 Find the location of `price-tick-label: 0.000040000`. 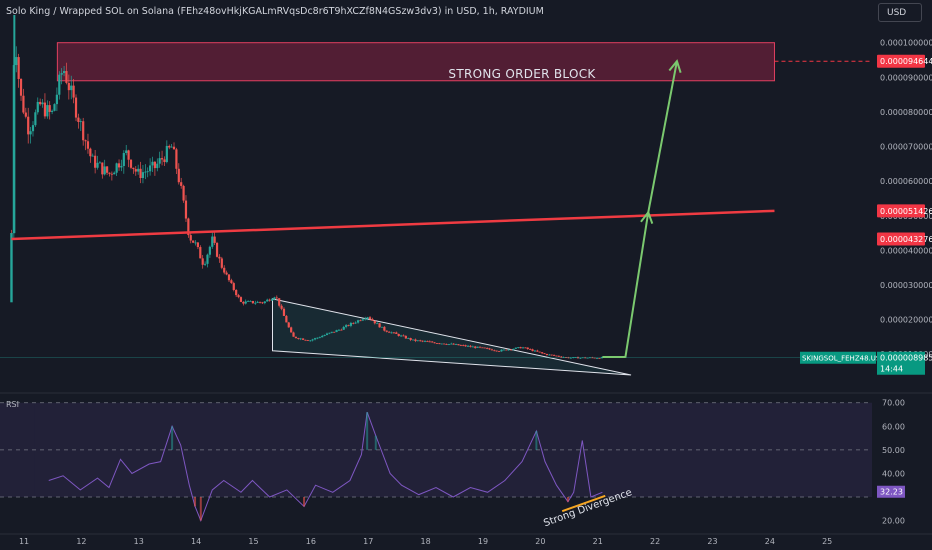

price-tick-label: 0.000040000 is located at coordinates (906, 250).